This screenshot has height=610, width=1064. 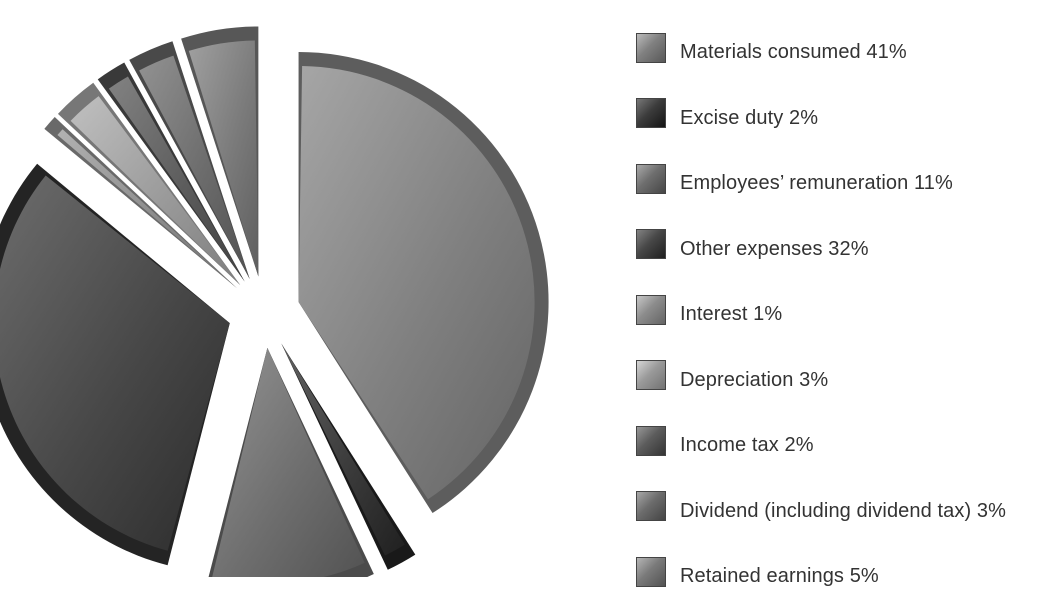 What do you see at coordinates (843, 510) in the screenshot?
I see `legend-label: Dividend (including dividend tax) 3%` at bounding box center [843, 510].